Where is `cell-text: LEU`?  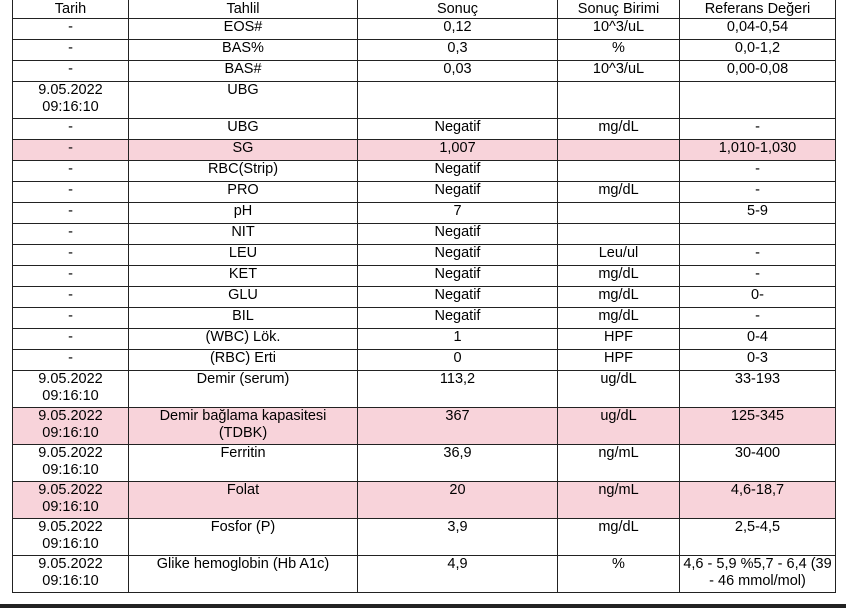
cell-text: LEU is located at coordinates (243, 253).